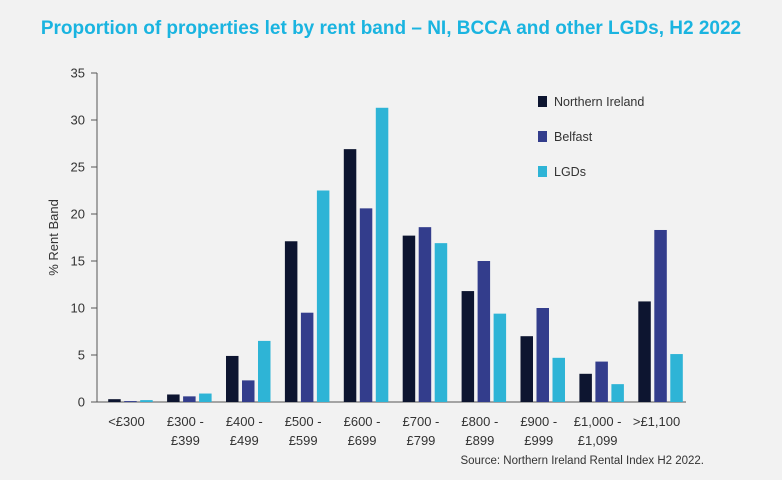 The image size is (782, 480). I want to click on y-tick-label: 10, so click(78, 308).